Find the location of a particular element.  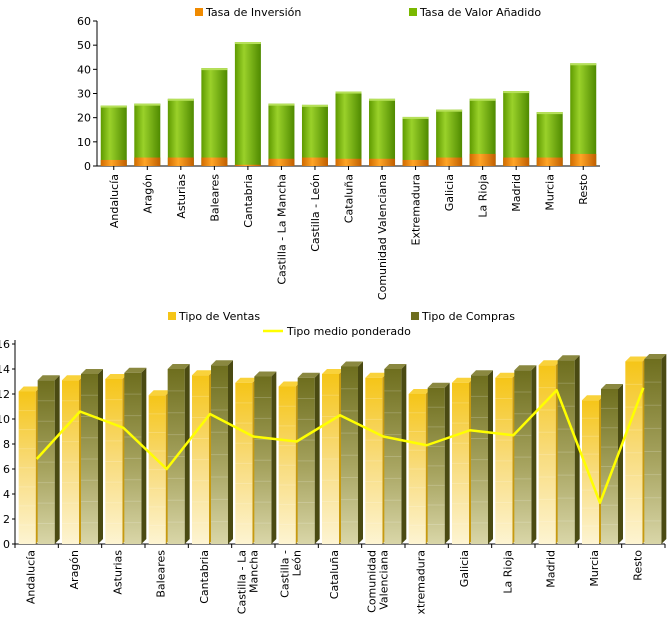

bar-ventas-castilla-leon is located at coordinates (287, 465).